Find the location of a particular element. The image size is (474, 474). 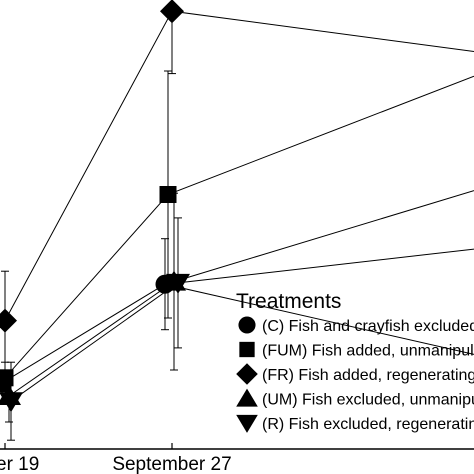

x-tick-label-1: er 19 is located at coordinates (19, 464).